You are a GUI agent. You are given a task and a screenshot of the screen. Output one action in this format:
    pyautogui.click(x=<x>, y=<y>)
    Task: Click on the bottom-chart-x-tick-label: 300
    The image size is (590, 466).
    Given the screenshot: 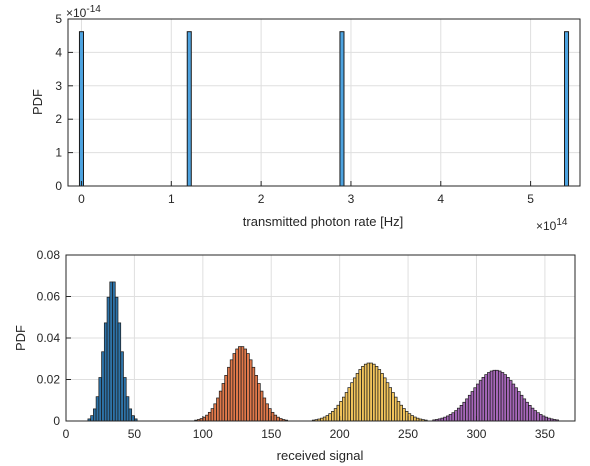 What is the action you would take?
    pyautogui.click(x=476, y=434)
    